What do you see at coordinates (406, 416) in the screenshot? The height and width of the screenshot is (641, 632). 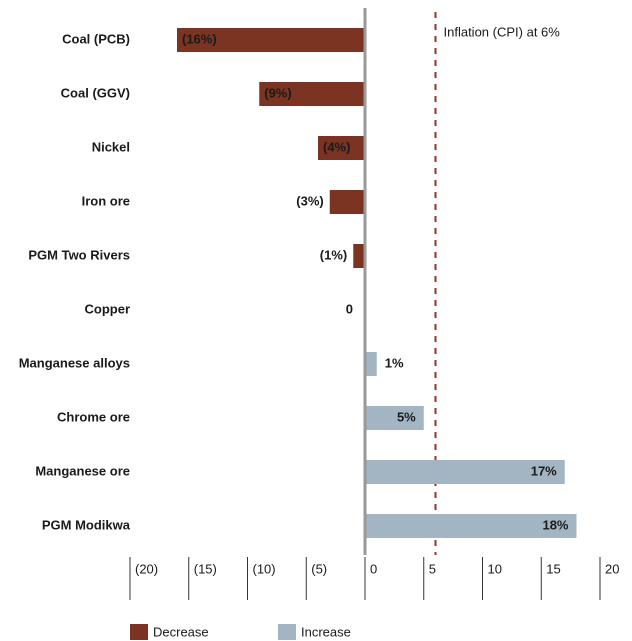 I see `value-label: 5%` at bounding box center [406, 416].